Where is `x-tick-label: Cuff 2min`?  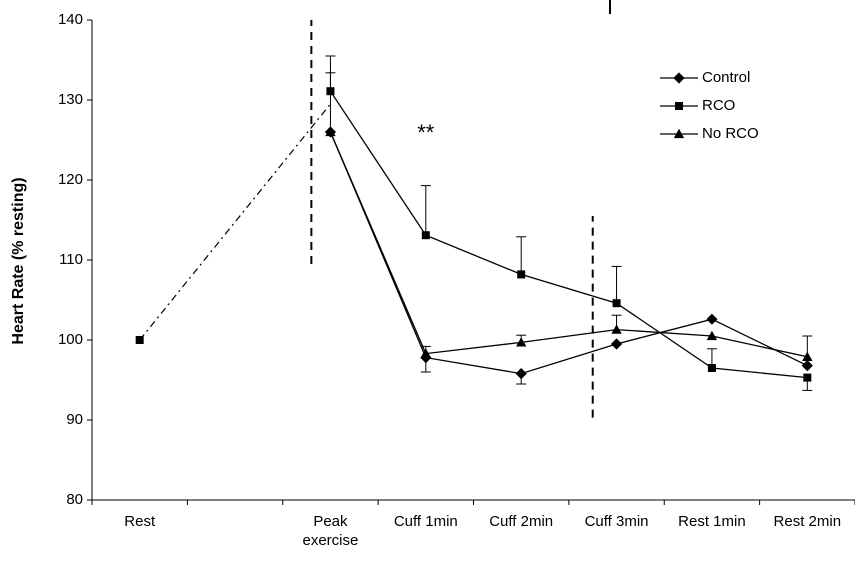 x-tick-label: Cuff 2min is located at coordinates (521, 521).